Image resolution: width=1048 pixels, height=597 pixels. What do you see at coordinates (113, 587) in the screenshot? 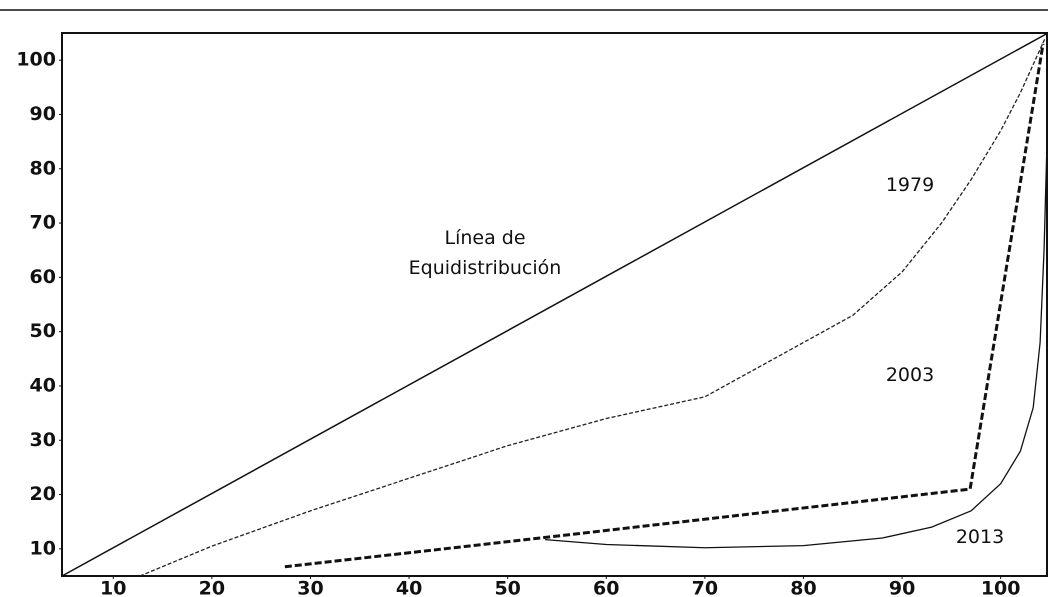
I see `x-tick-label: 10` at bounding box center [113, 587].